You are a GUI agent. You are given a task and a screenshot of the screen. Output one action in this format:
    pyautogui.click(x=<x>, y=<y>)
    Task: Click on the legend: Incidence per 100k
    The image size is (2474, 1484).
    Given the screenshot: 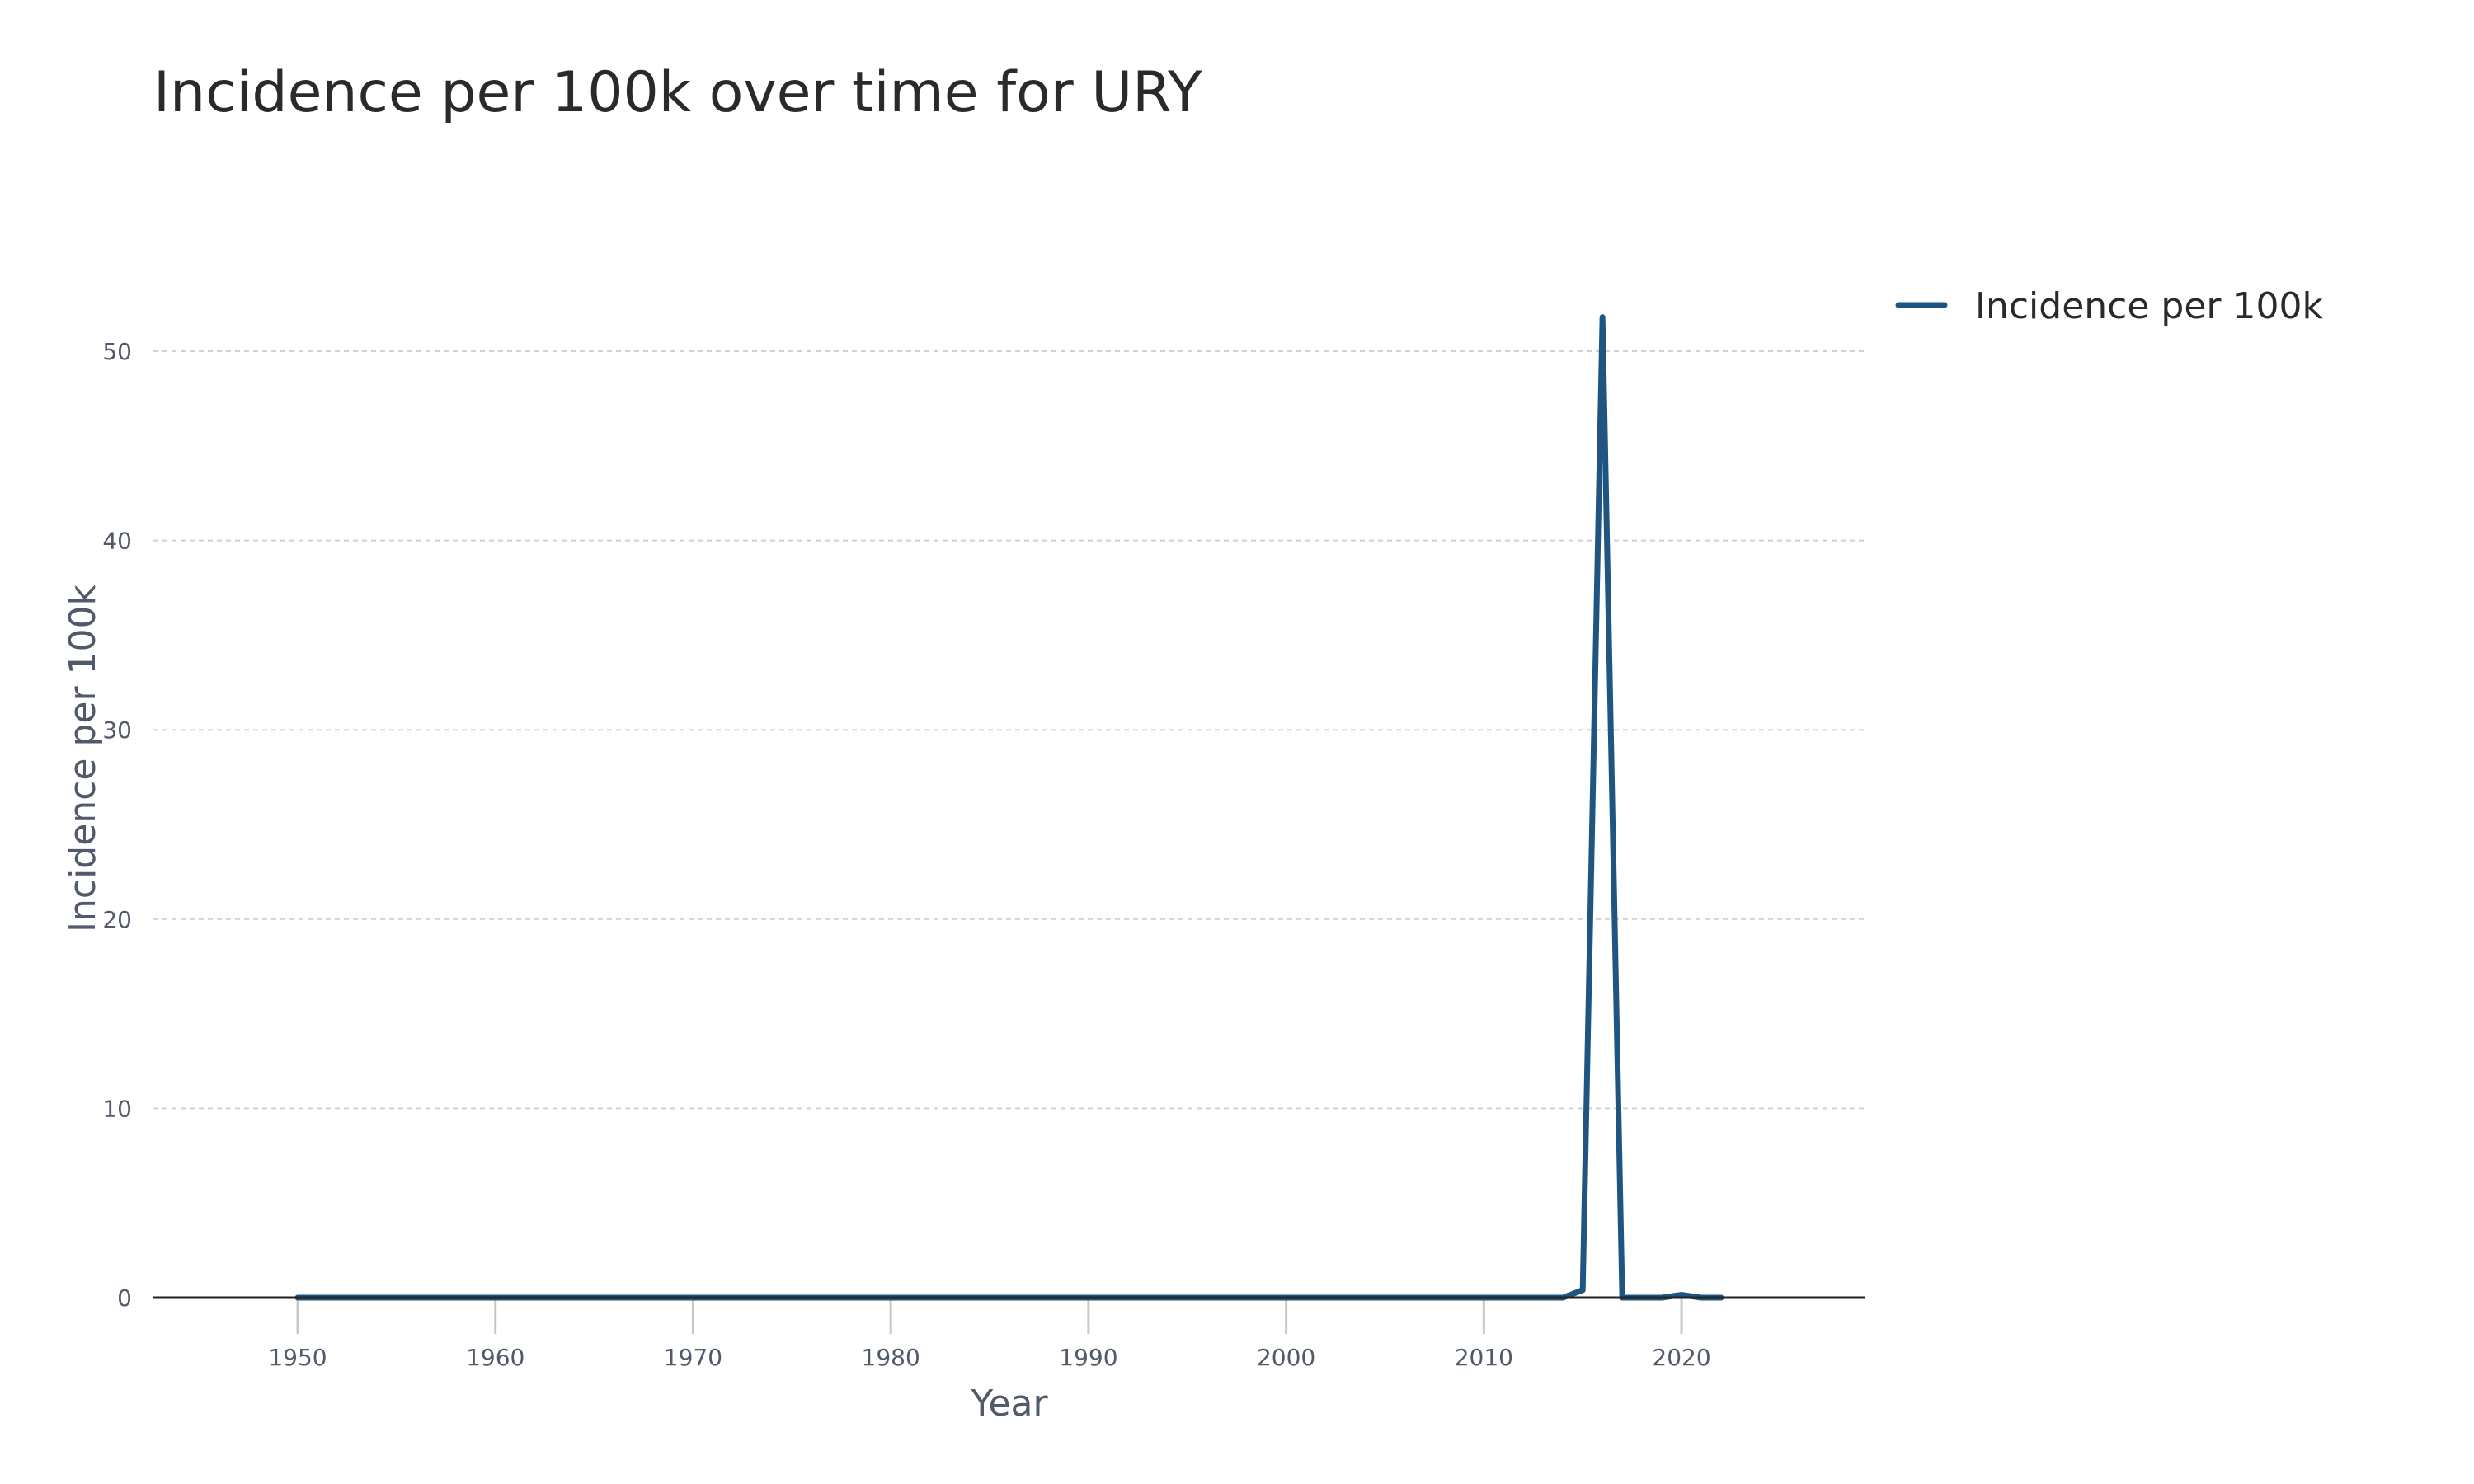 What is the action you would take?
    pyautogui.click(x=2109, y=306)
    